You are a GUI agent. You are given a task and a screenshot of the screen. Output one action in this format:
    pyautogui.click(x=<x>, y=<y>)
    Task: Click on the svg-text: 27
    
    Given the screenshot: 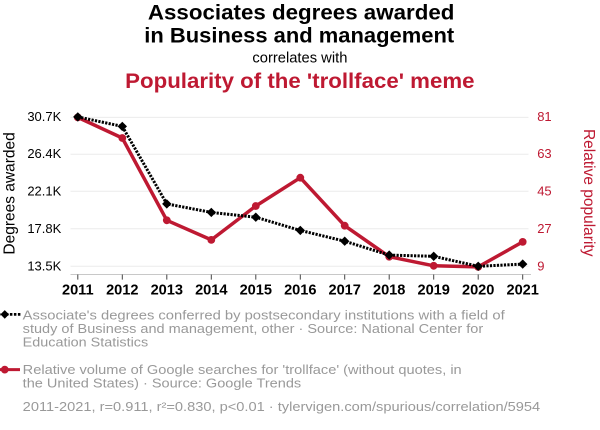 What is the action you would take?
    pyautogui.click(x=544, y=228)
    